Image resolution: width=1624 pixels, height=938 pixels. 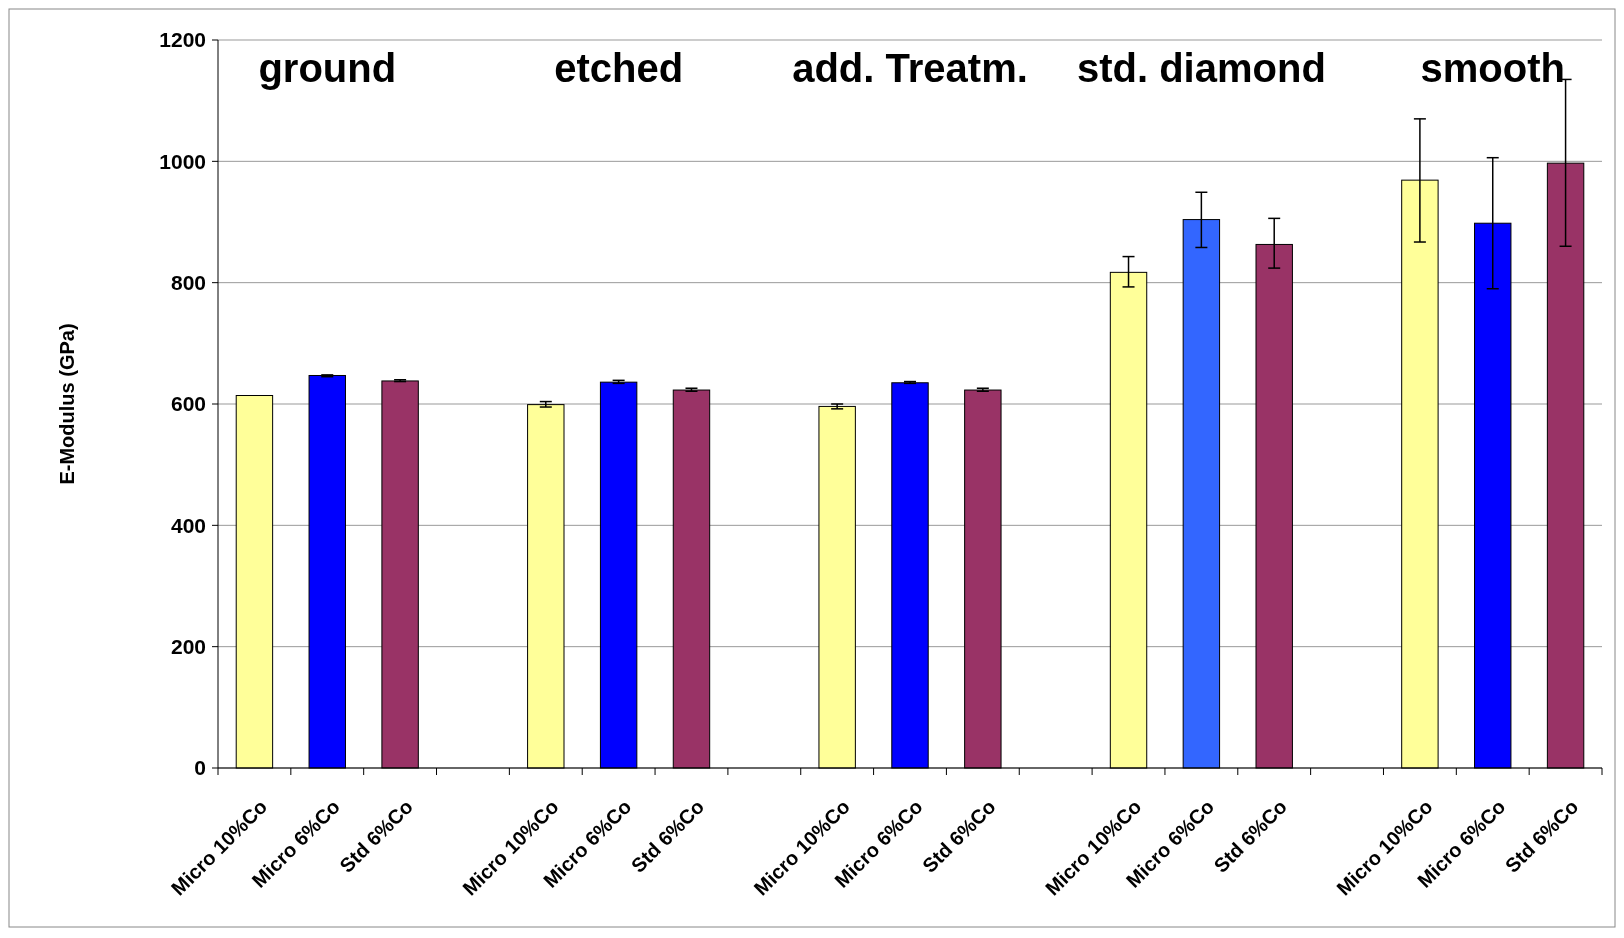 What do you see at coordinates (188, 525) in the screenshot?
I see `y-tick-label: 400` at bounding box center [188, 525].